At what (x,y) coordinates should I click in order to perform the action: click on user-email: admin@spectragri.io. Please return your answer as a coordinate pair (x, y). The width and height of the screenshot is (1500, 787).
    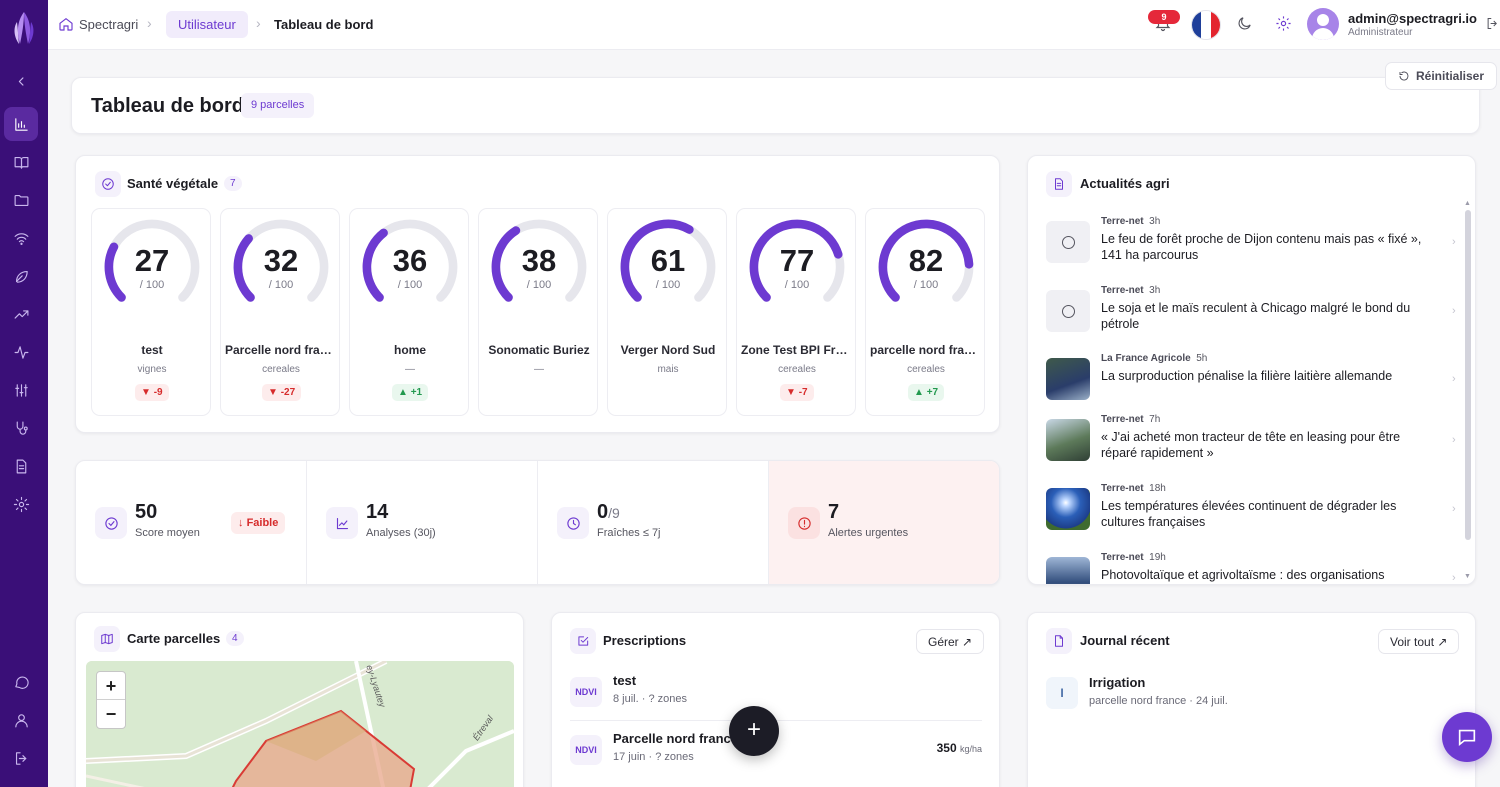
    Looking at the image, I should click on (1412, 18).